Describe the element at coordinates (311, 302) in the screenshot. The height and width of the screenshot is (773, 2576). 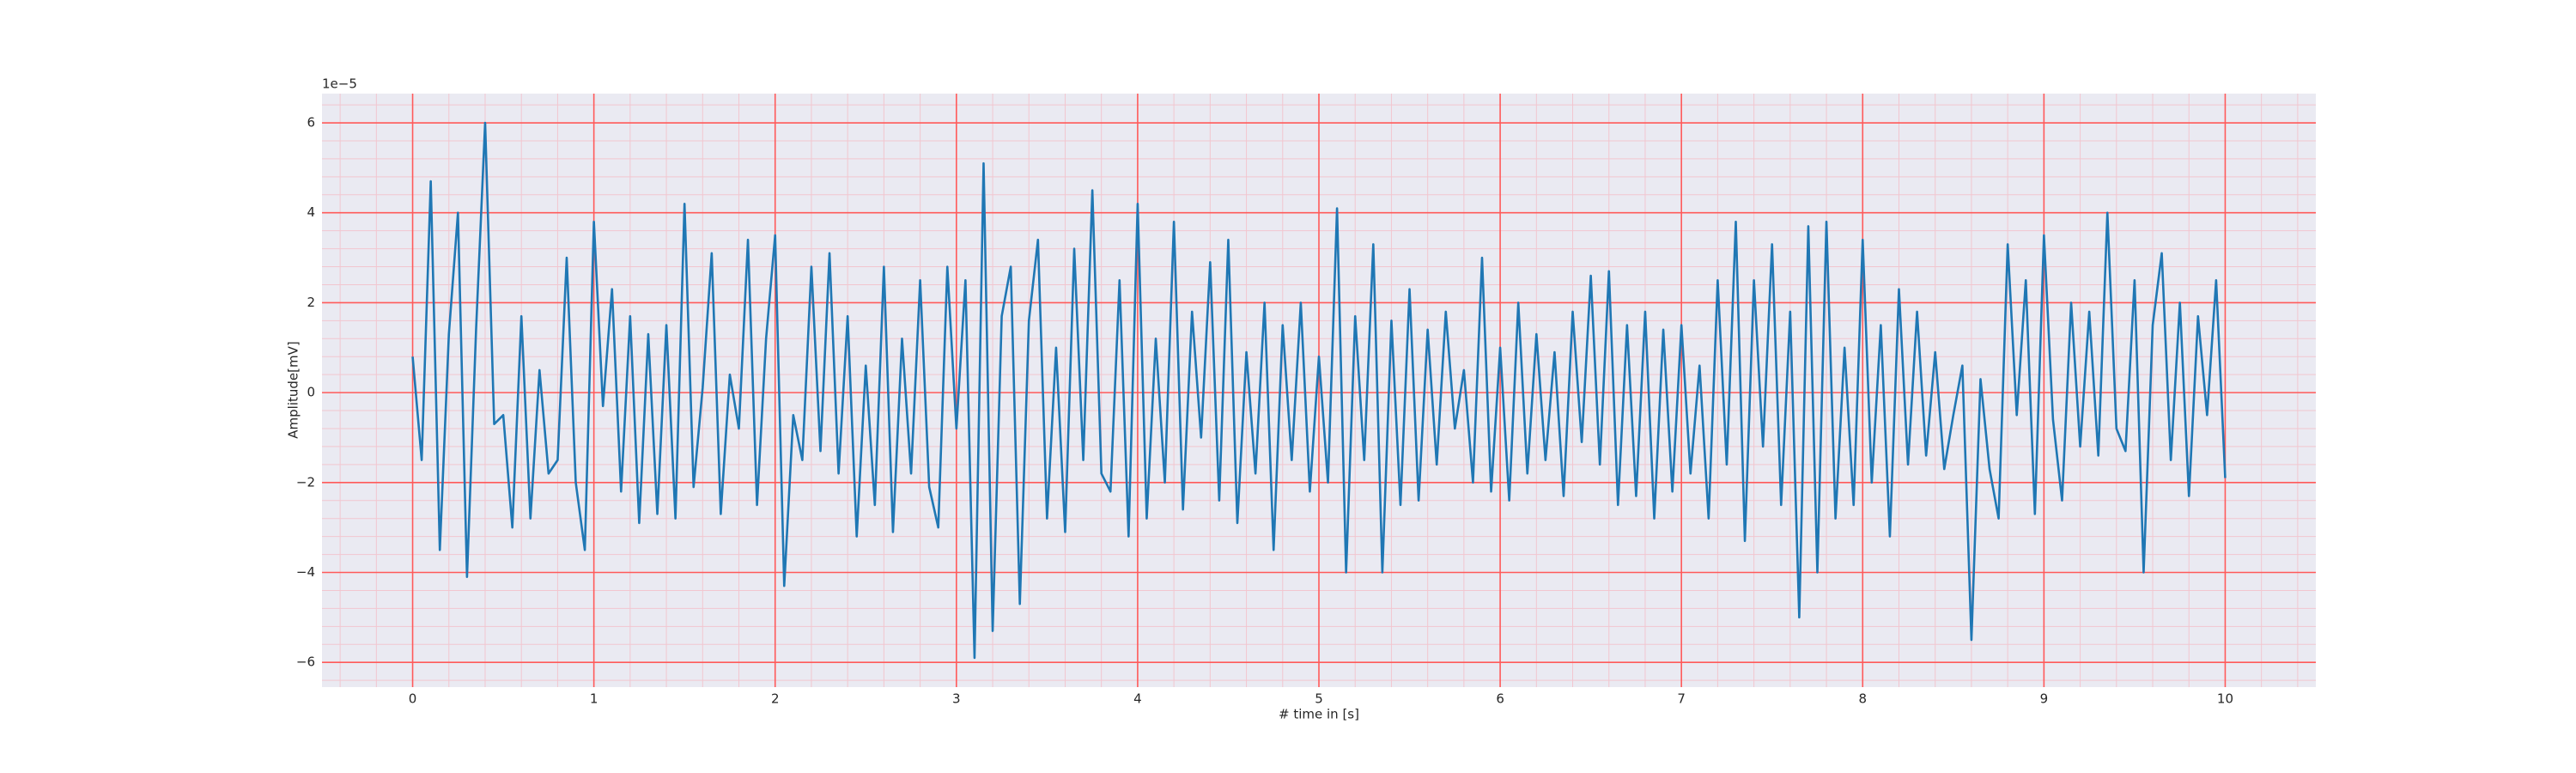
I see `y-tick-label: 2` at that location.